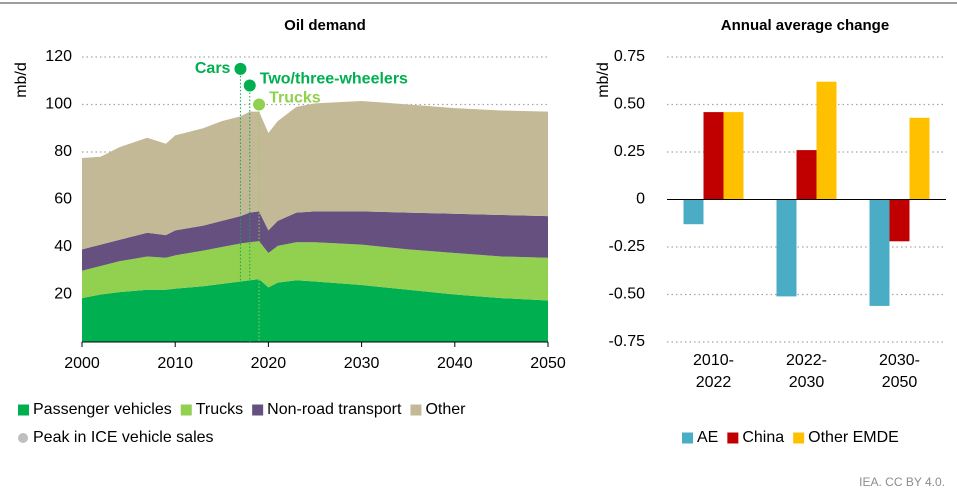 The width and height of the screenshot is (957, 497). I want to click on y-tick-label: 0.50, so click(629, 104).